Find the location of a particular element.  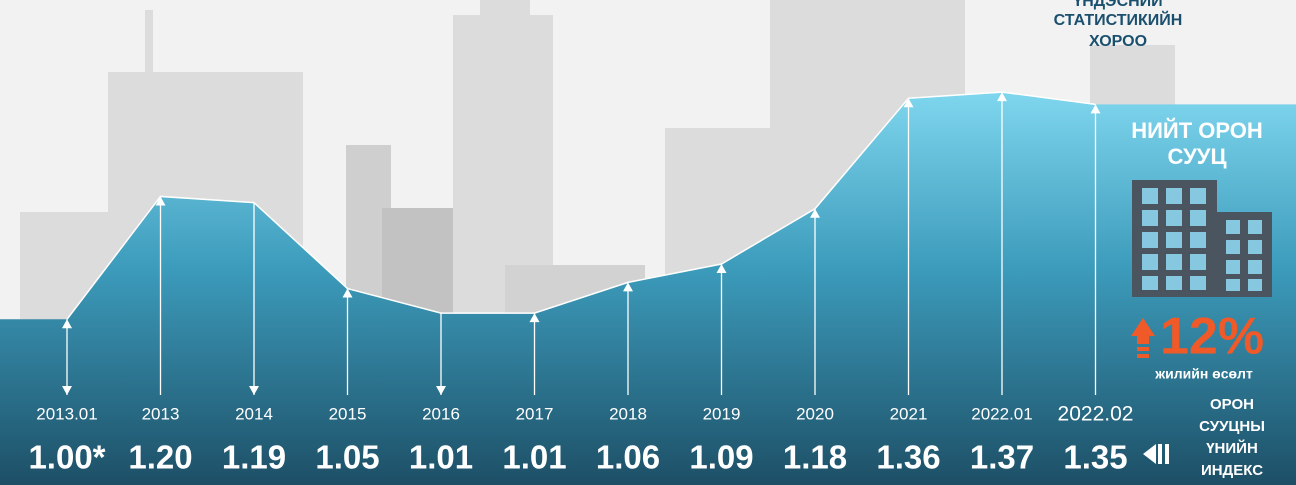

x-category-label: 2020 is located at coordinates (815, 413).